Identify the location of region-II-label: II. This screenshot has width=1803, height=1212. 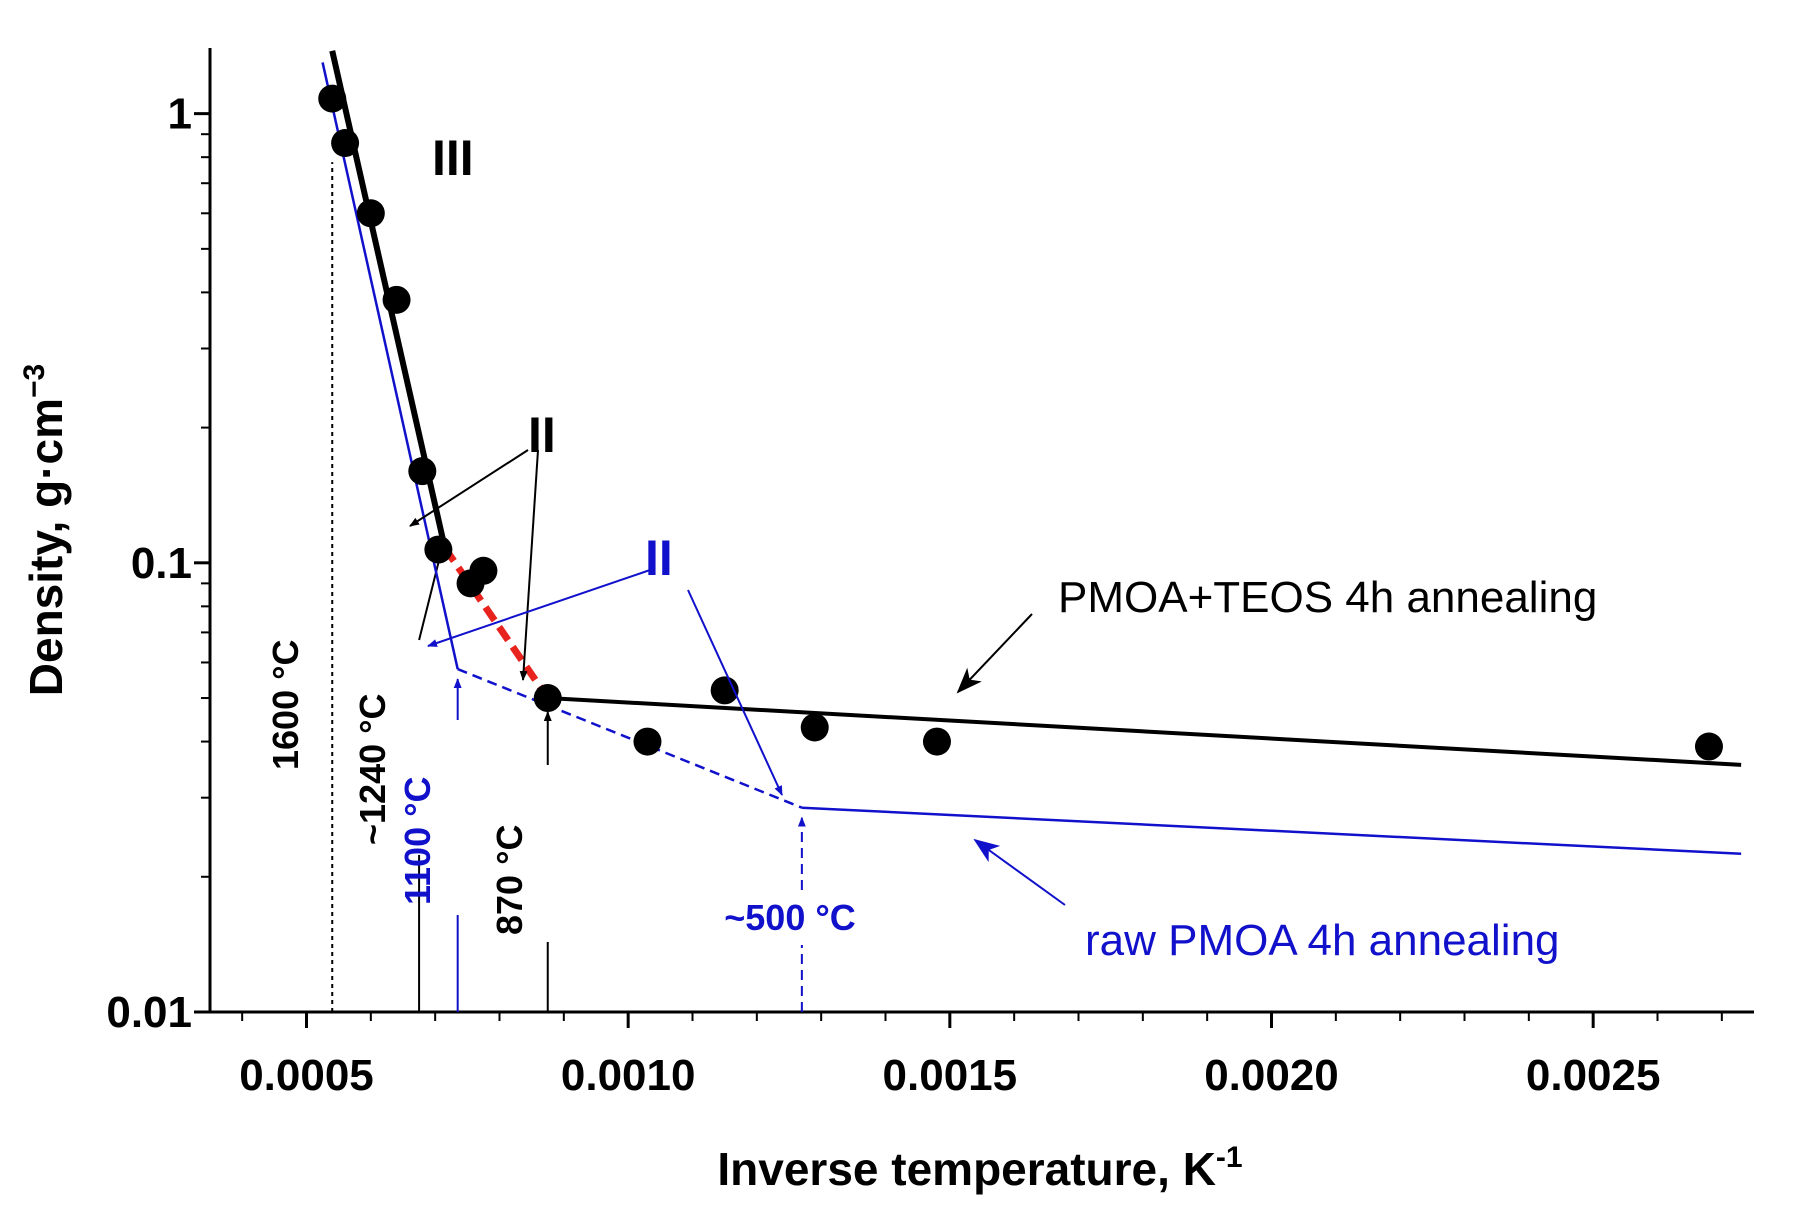
(542, 435).